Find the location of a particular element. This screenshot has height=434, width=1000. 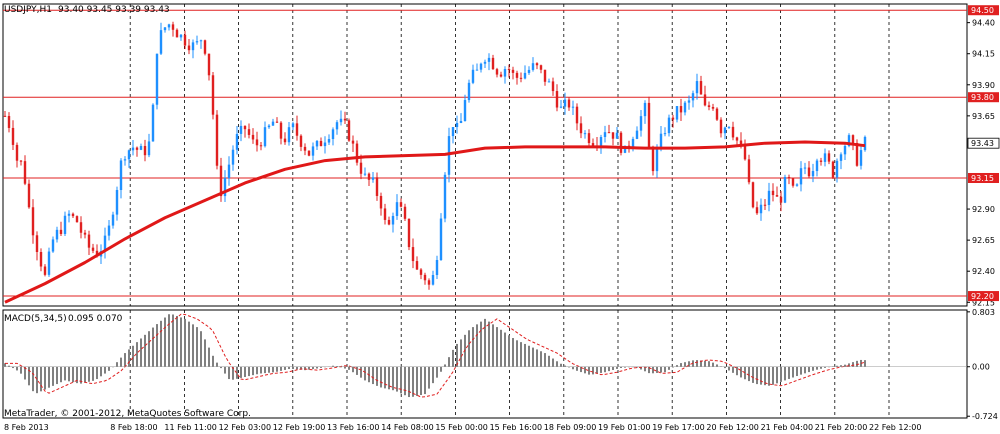

time-tick-label: 15 Feb 16:00 is located at coordinates (516, 427).